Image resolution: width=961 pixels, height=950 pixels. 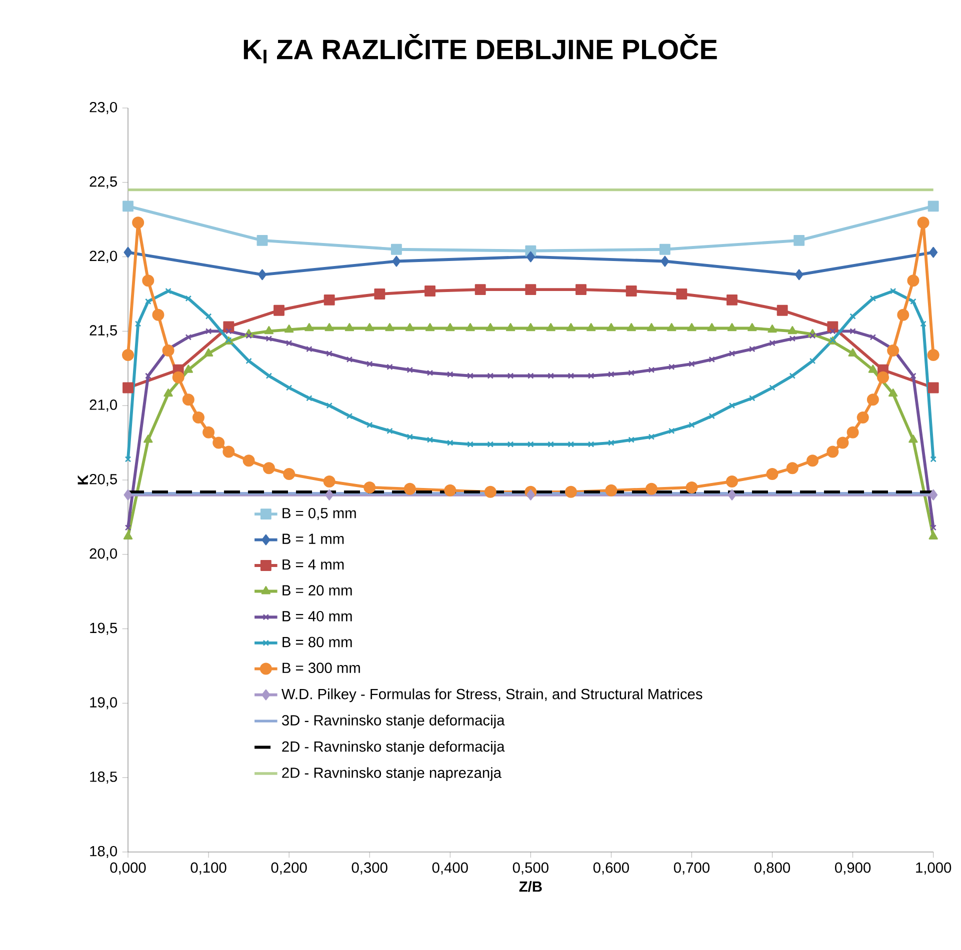 What do you see at coordinates (103, 480) in the screenshot?
I see `y-tick-label: 20,5` at bounding box center [103, 480].